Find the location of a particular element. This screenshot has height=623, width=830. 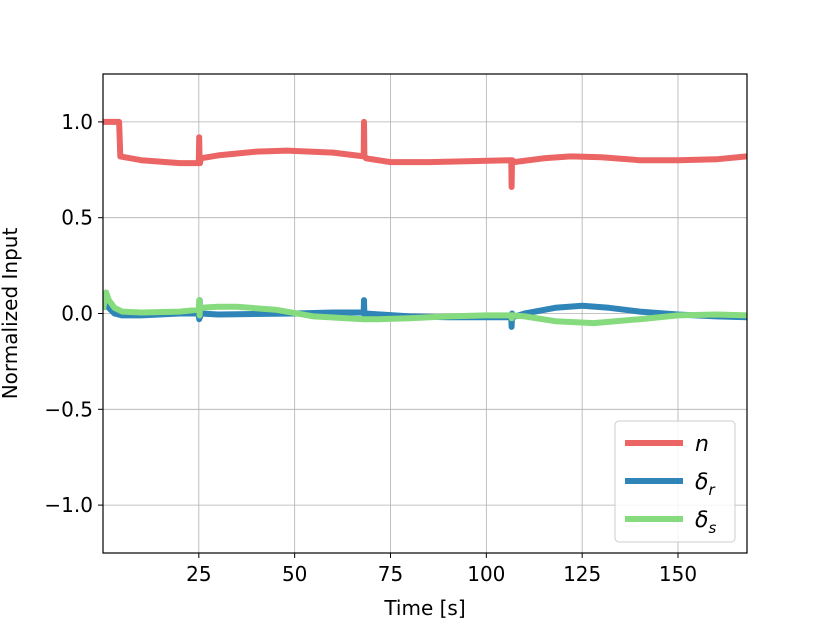

x-axis-label: Time [s] is located at coordinates (424, 608).